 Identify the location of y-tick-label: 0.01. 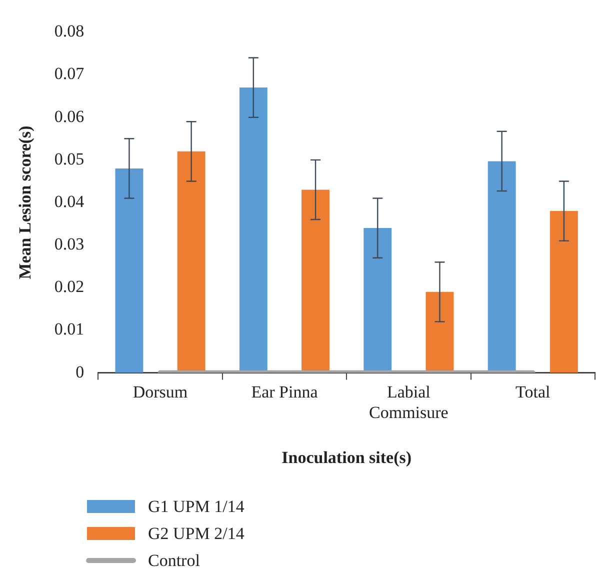
(69, 329).